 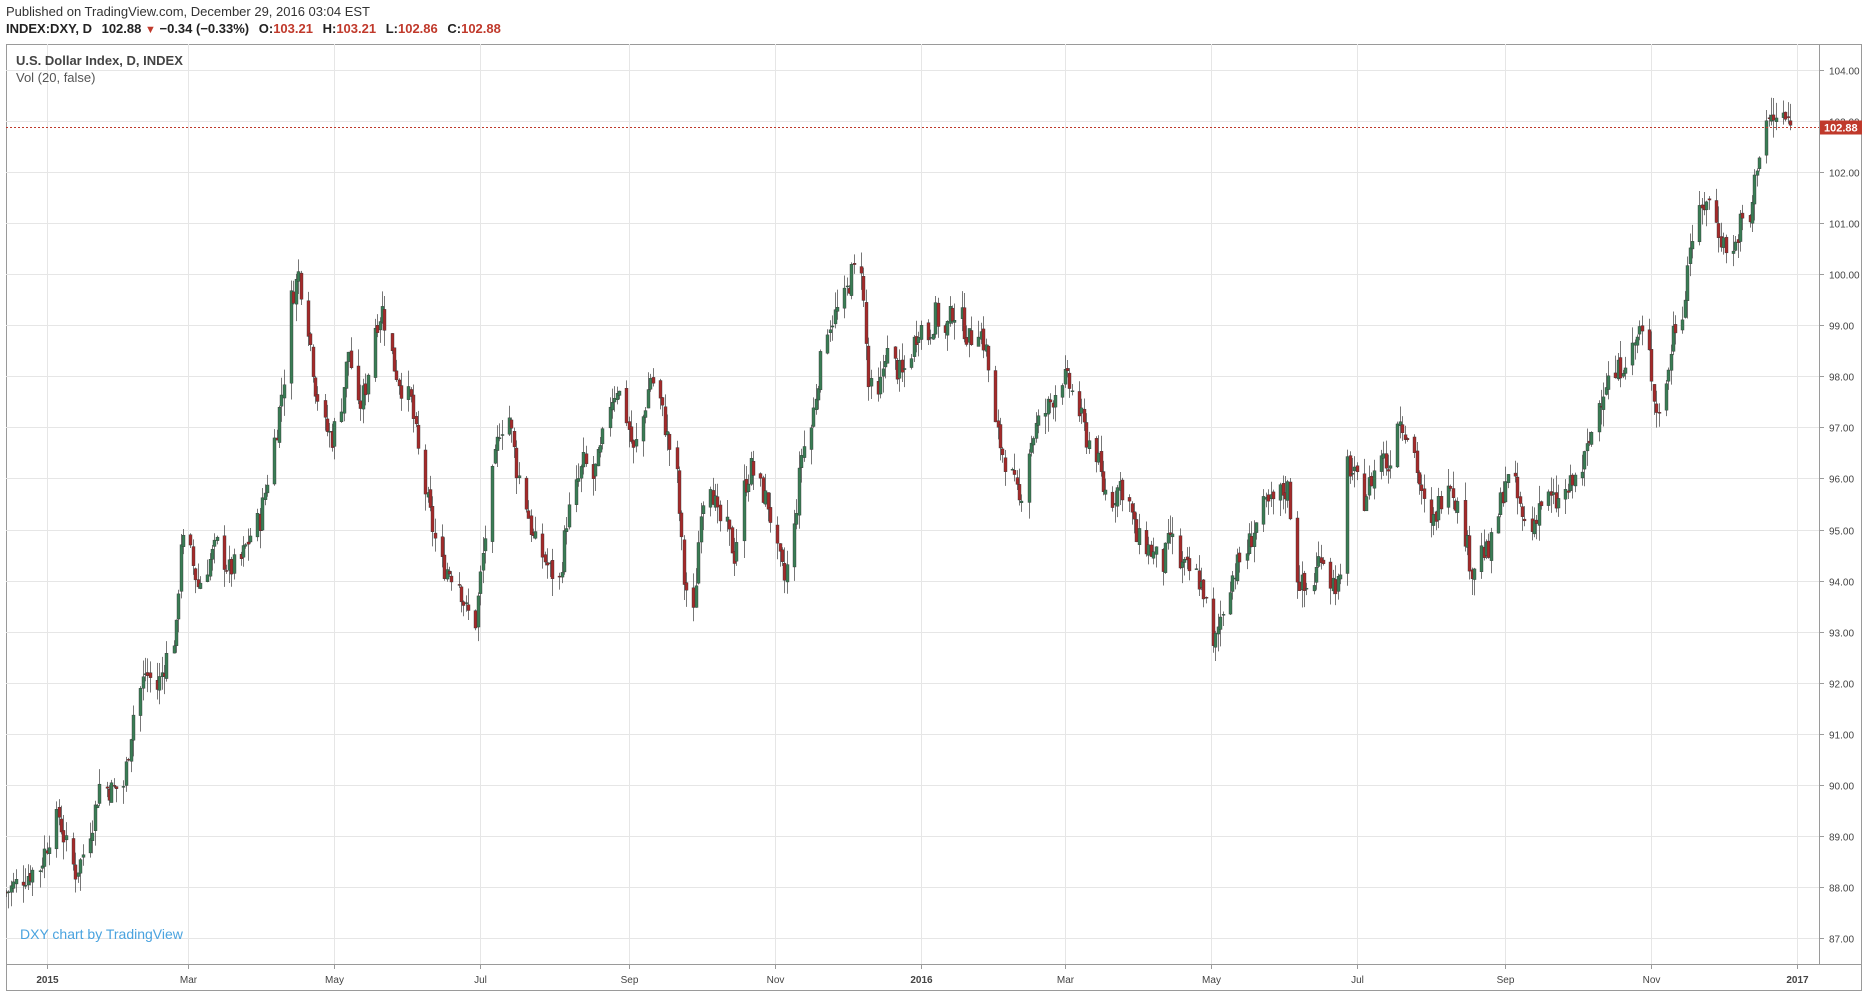 What do you see at coordinates (1797, 980) in the screenshot?
I see `x-tick-label: 2017` at bounding box center [1797, 980].